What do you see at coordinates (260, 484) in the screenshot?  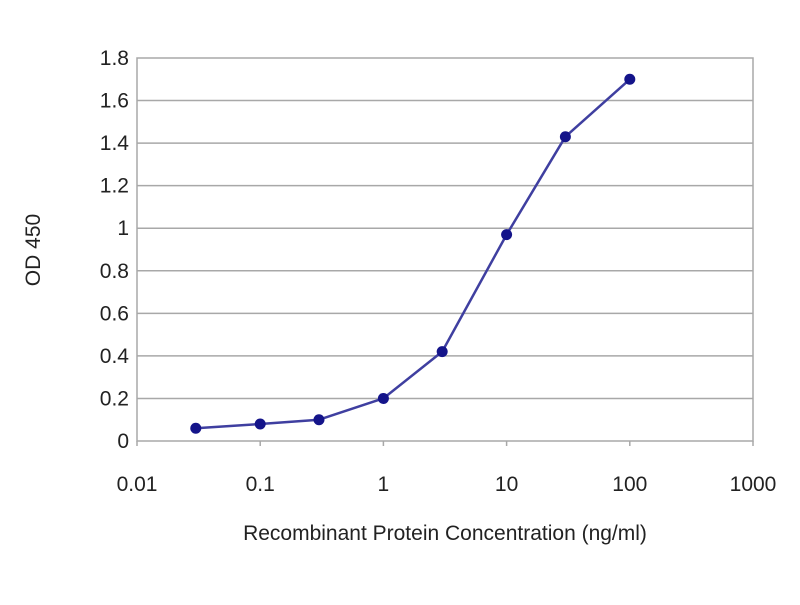 I see `x-tick-label: 0.1` at bounding box center [260, 484].